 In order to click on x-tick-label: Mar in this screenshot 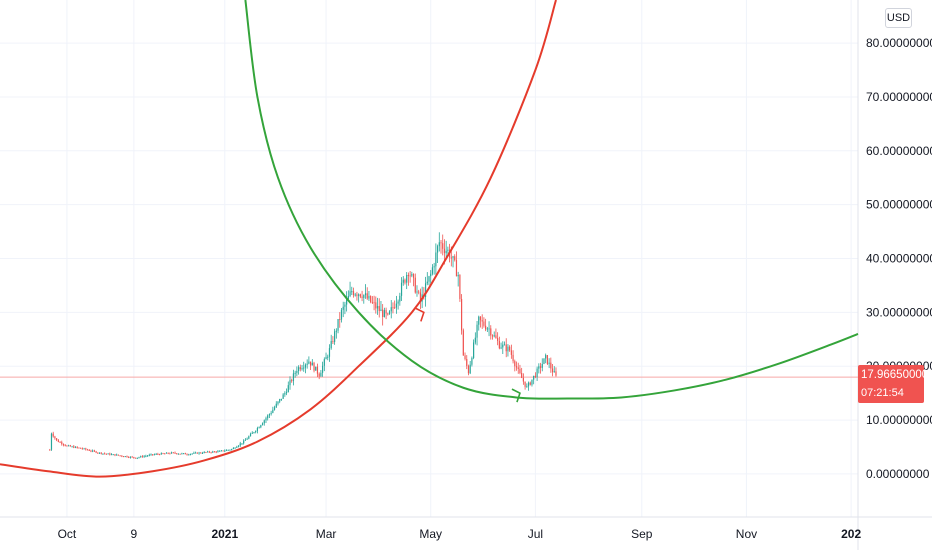, I will do `click(326, 534)`.